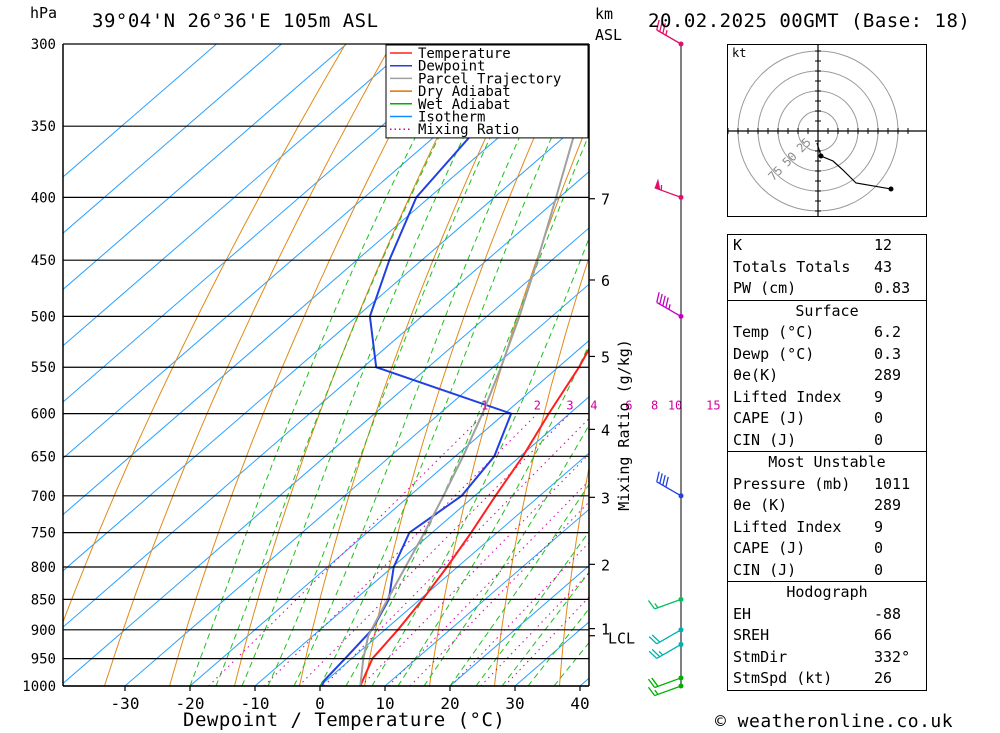 Image resolution: width=1000 pixels, height=733 pixels. I want to click on x-tick-label: -10, so click(255, 703).